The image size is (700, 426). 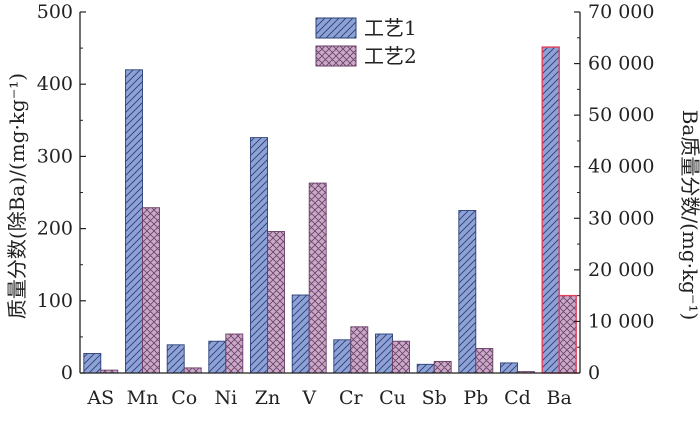 What do you see at coordinates (184, 398) in the screenshot?
I see `x-tick-label-co: Co` at bounding box center [184, 398].